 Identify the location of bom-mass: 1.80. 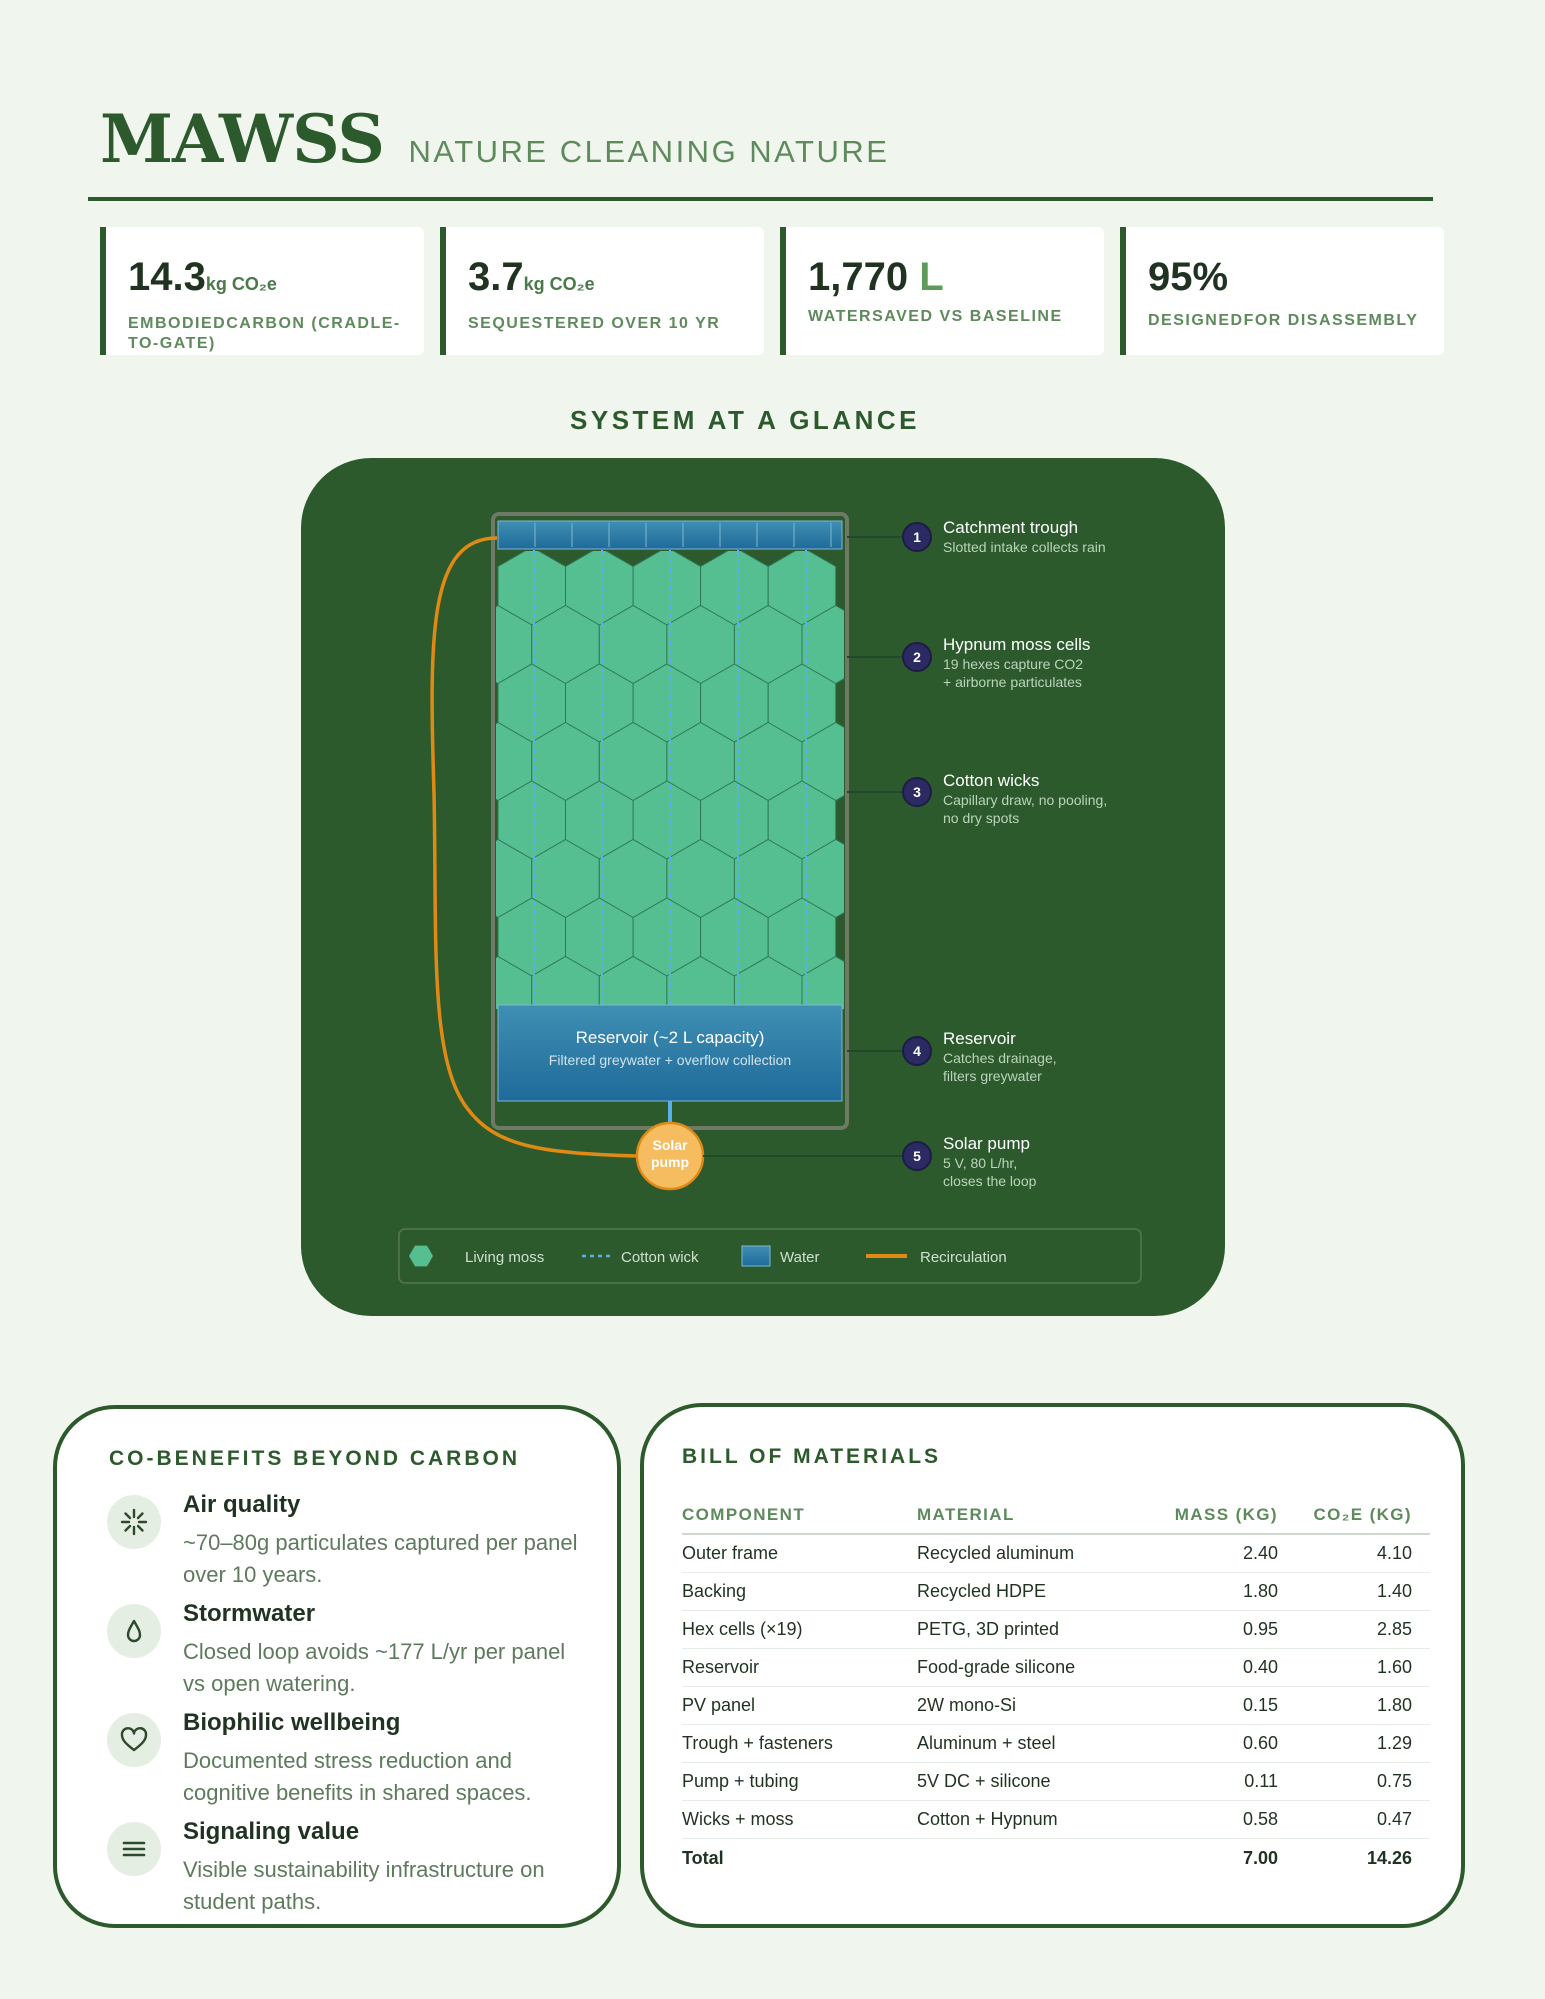
(1224, 1591).